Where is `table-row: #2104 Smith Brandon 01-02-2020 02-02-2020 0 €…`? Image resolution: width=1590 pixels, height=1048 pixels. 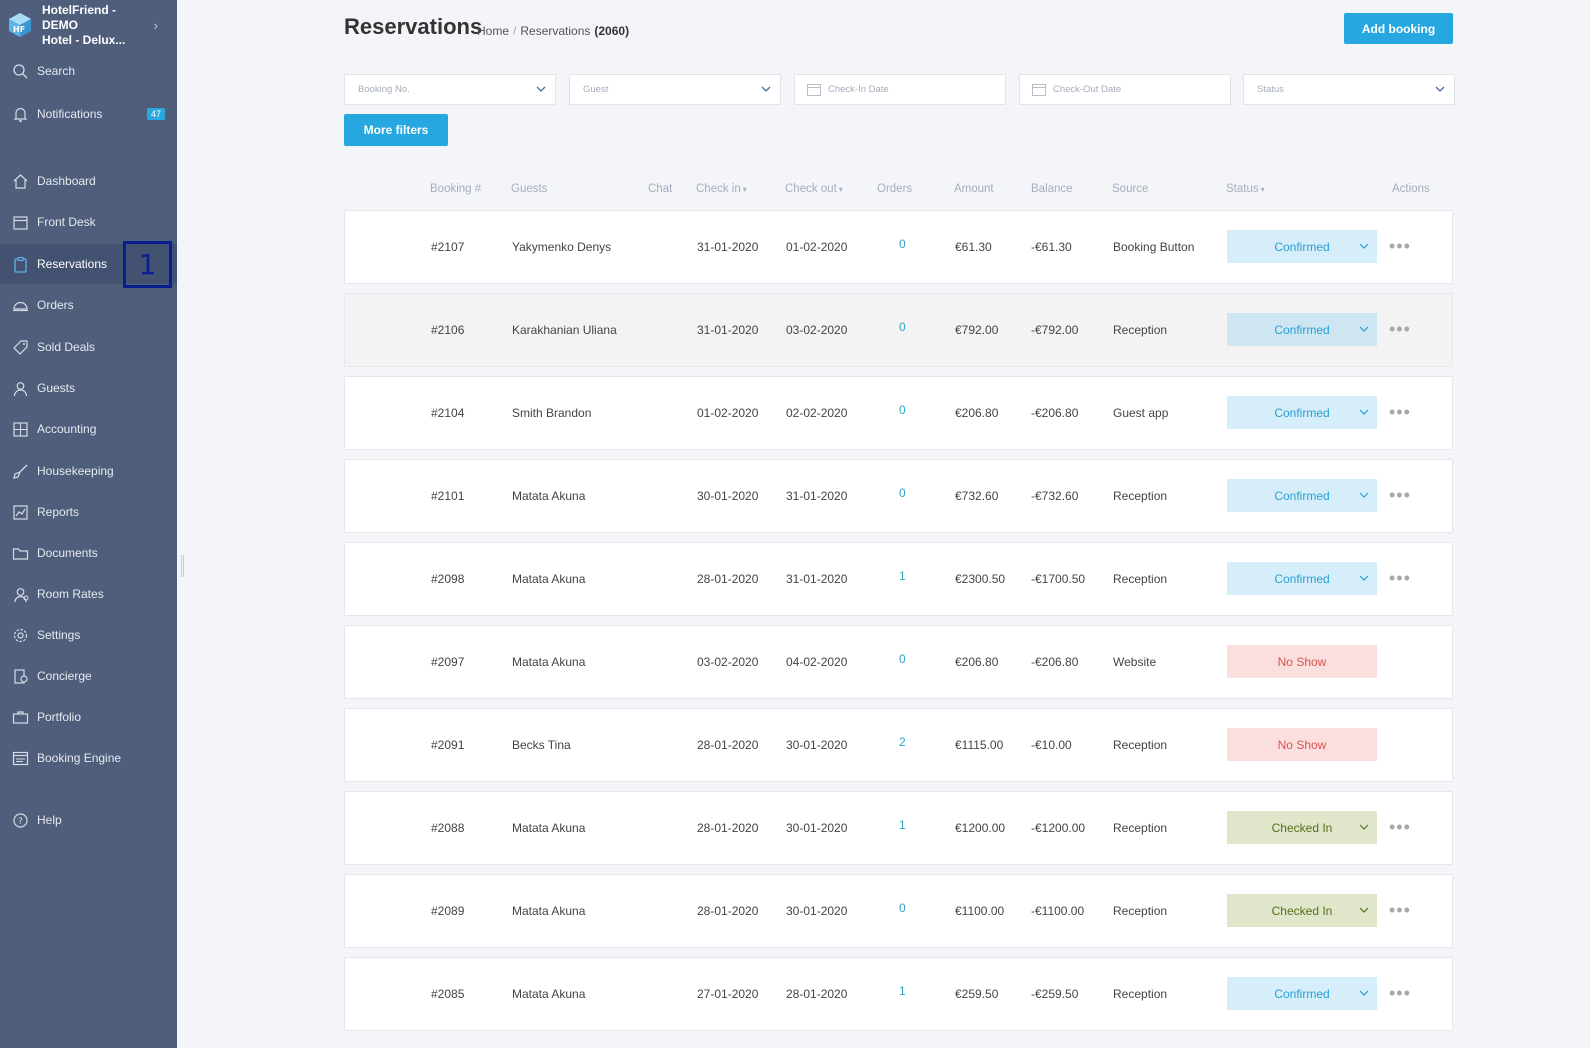 table-row: #2104 Smith Brandon 01-02-2020 02-02-2020 0 €… is located at coordinates (898, 413).